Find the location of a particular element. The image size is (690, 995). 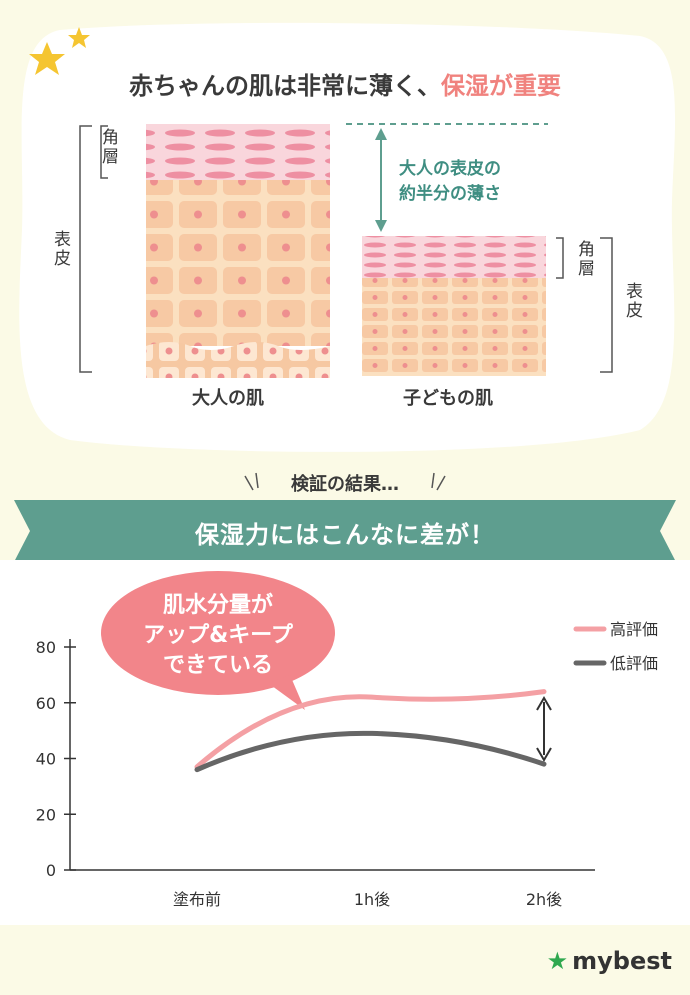

difference-arrow is located at coordinates (544, 729).